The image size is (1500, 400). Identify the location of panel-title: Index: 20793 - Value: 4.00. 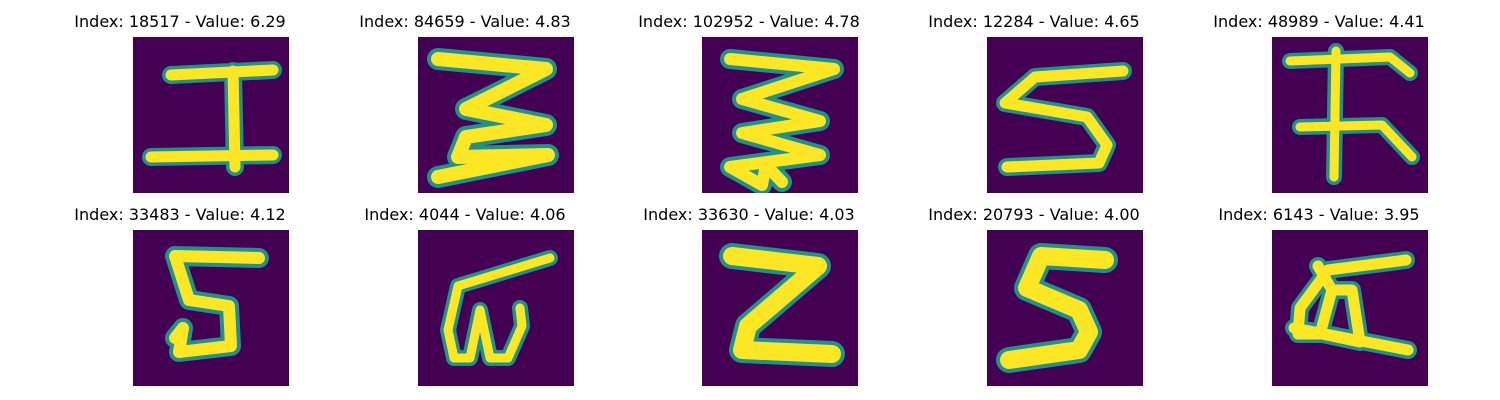
(1034, 214).